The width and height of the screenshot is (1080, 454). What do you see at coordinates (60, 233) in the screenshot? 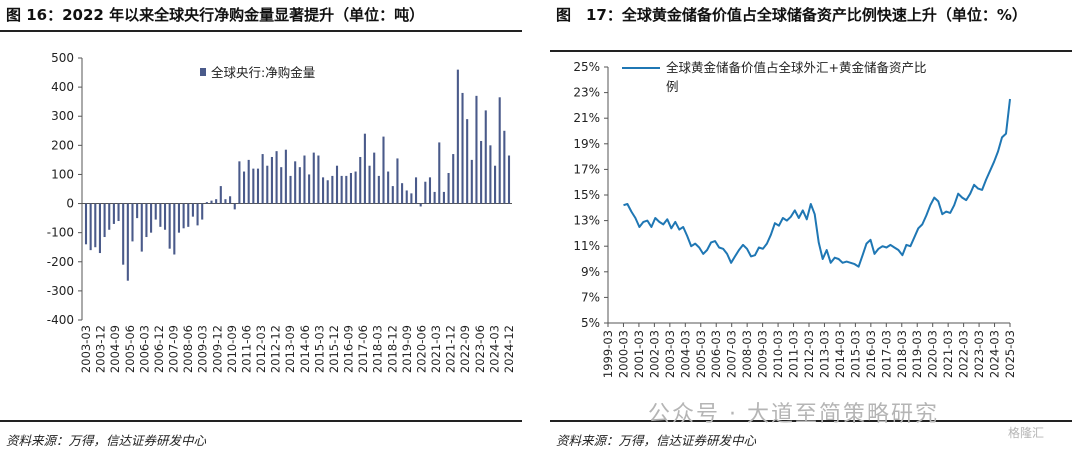
I see `bar-y-tick-label: -100` at bounding box center [60, 233].